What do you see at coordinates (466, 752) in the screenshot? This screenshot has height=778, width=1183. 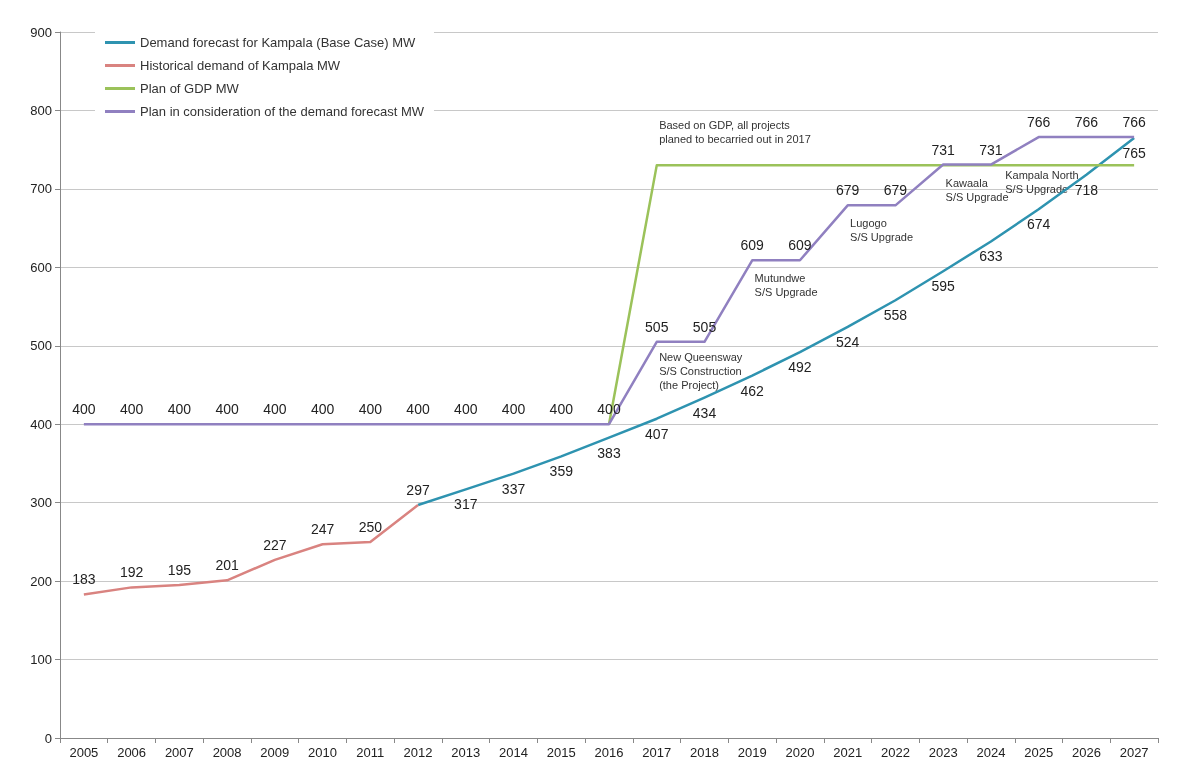 I see `x-tick-label: 2013` at bounding box center [466, 752].